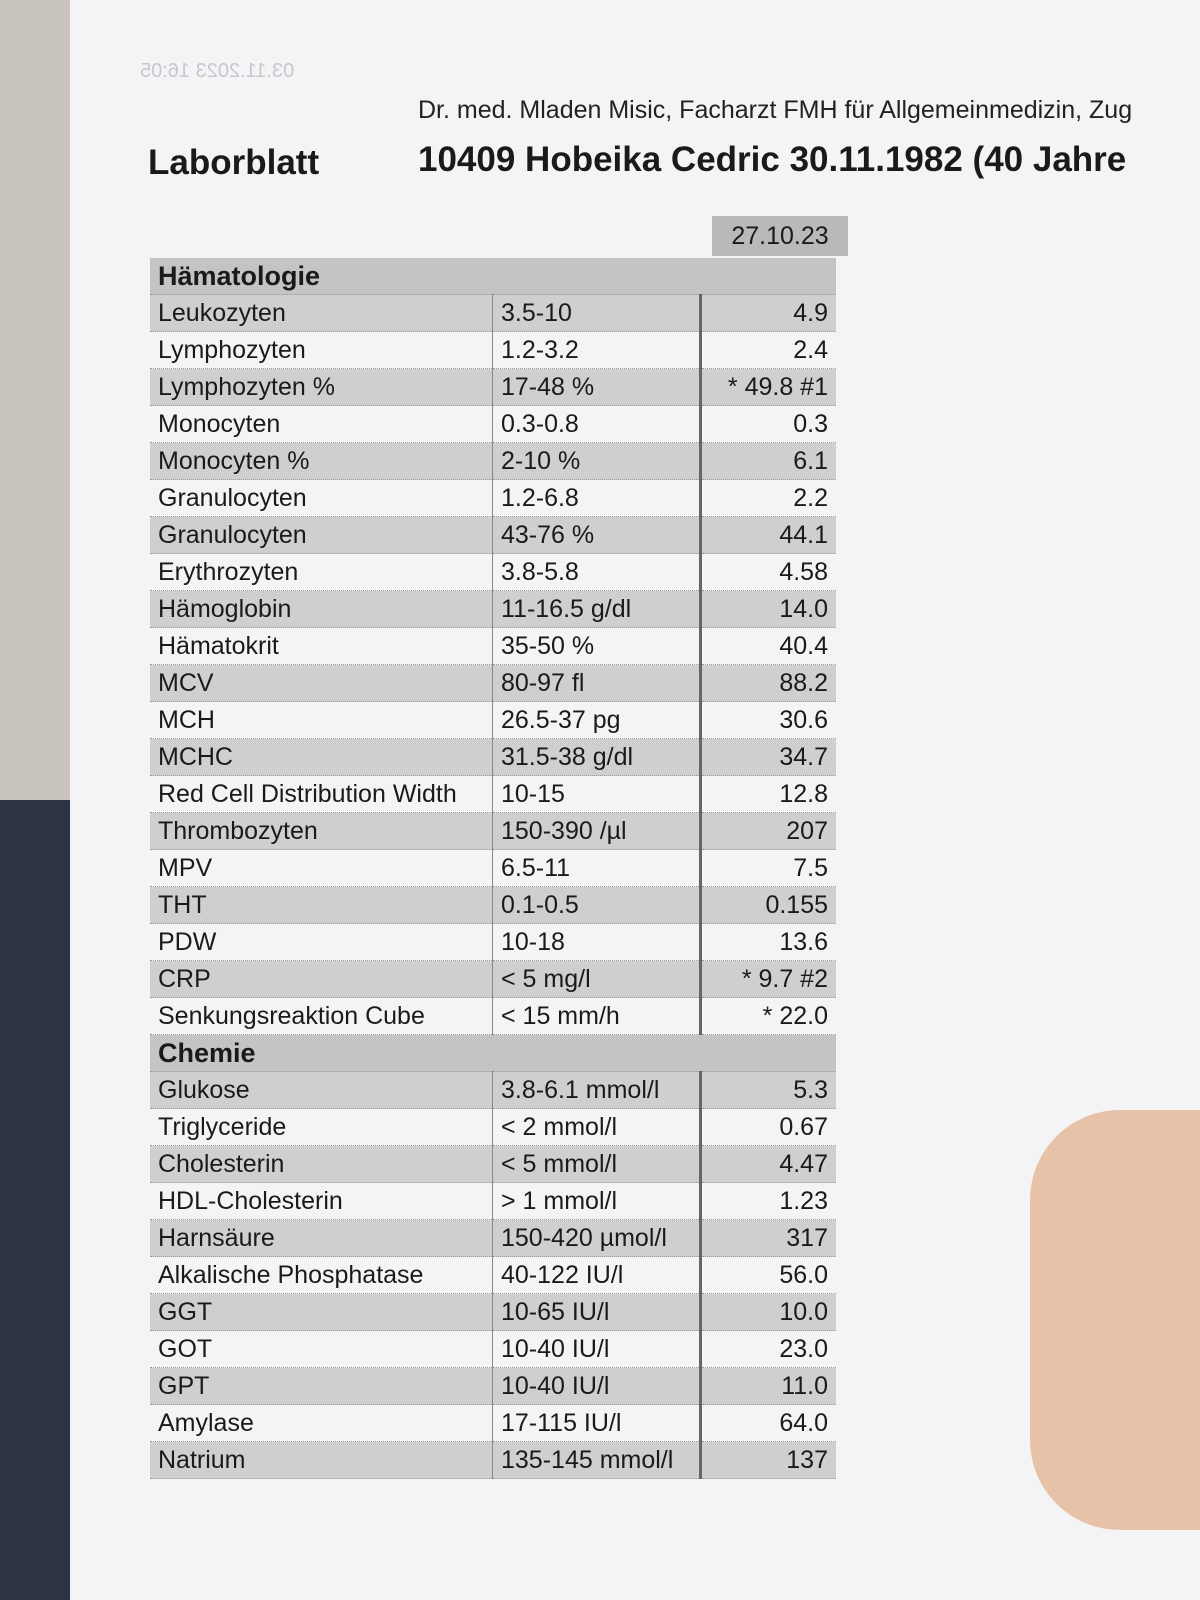 The width and height of the screenshot is (1200, 1600). I want to click on lab-row: CRP < 5 mg/l * 9.7 #2, so click(493, 979).